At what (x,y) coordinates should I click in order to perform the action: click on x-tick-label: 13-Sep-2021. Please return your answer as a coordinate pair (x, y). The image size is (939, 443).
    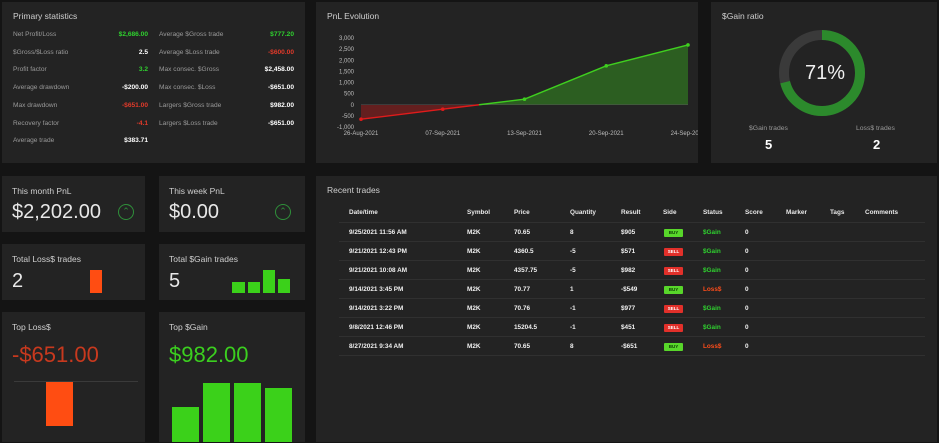
    Looking at the image, I should click on (524, 134).